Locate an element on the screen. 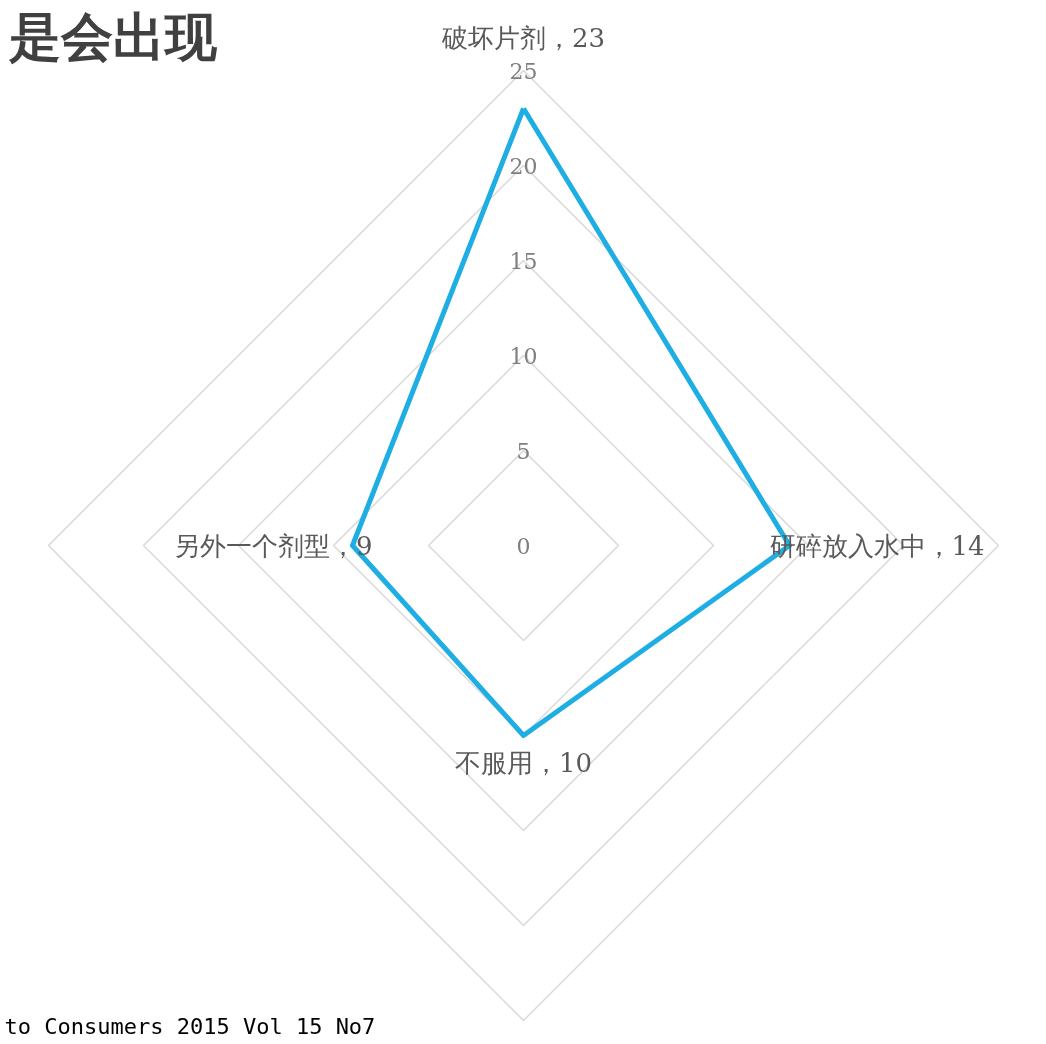 This screenshot has height=1044, width=1046. y-tick-label: 20 is located at coordinates (523, 166).